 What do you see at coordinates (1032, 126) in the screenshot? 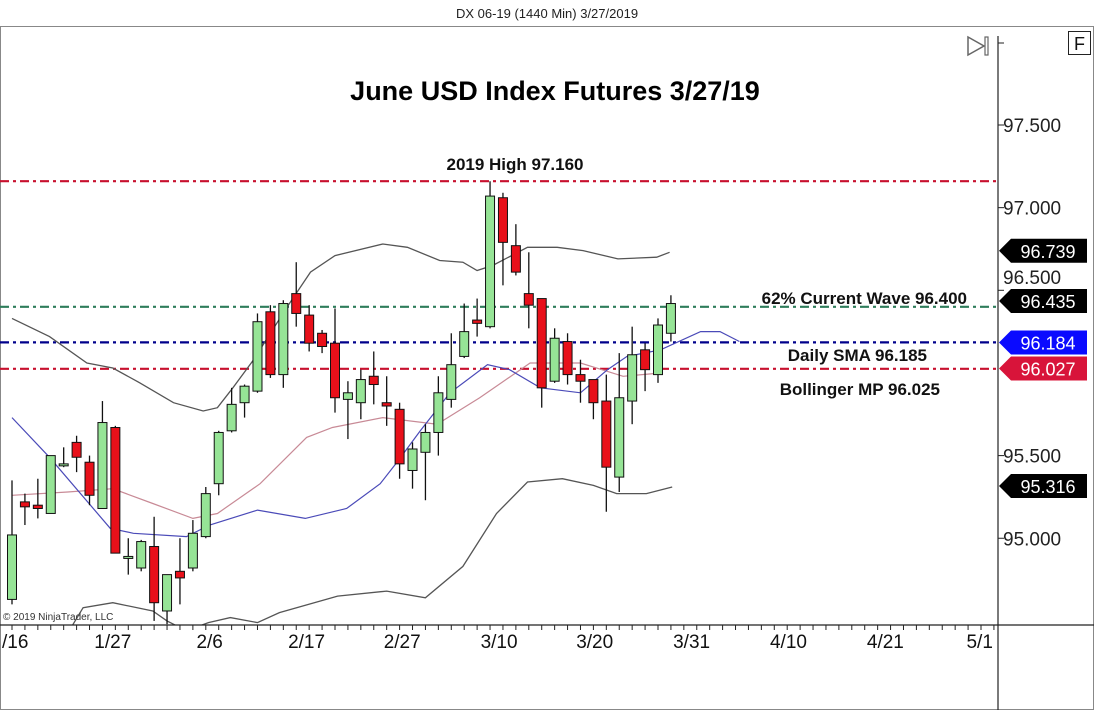
I see `y-tick-label: 97.500` at bounding box center [1032, 126].